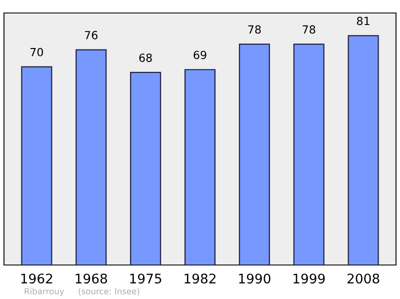 This screenshot has width=400, height=299. What do you see at coordinates (363, 21) in the screenshot?
I see `data-label: 81` at bounding box center [363, 21].